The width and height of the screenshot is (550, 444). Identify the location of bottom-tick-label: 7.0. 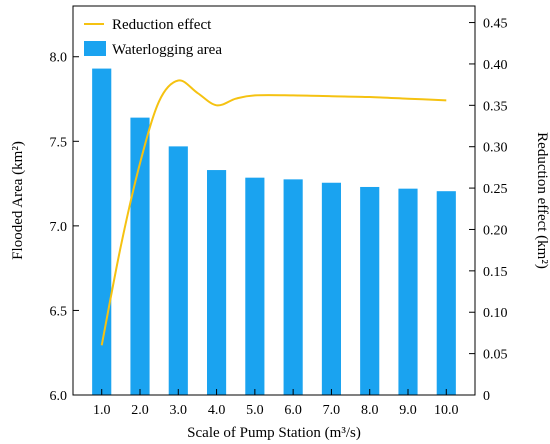
(332, 410).